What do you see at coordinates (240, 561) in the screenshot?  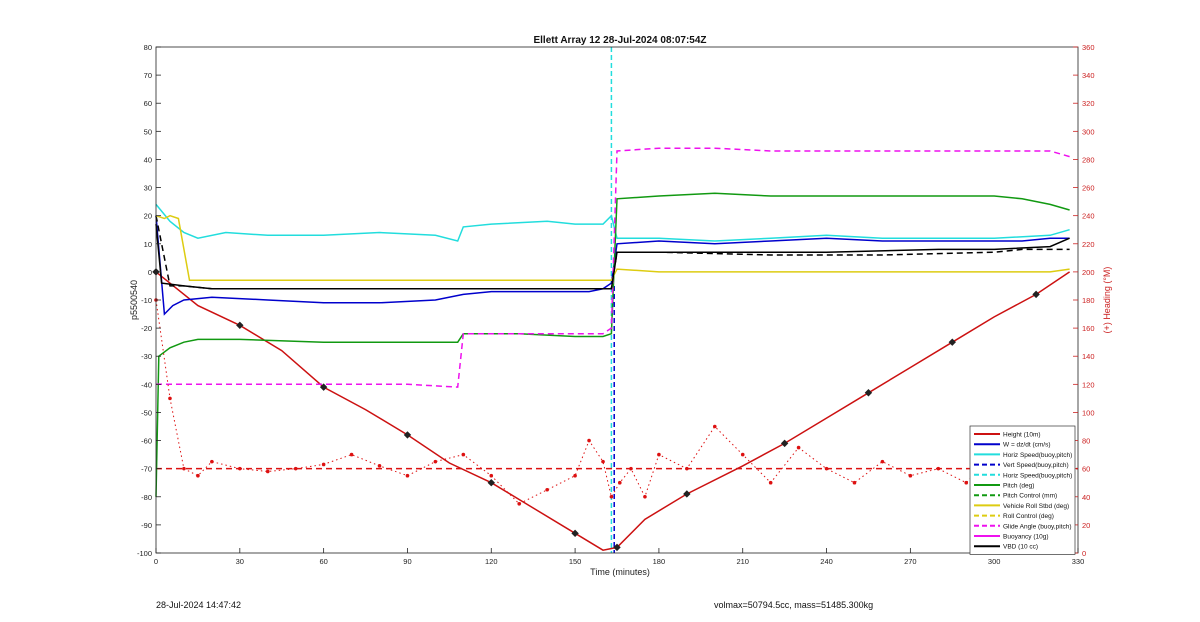 I see `x-tick-label: 30` at bounding box center [240, 561].